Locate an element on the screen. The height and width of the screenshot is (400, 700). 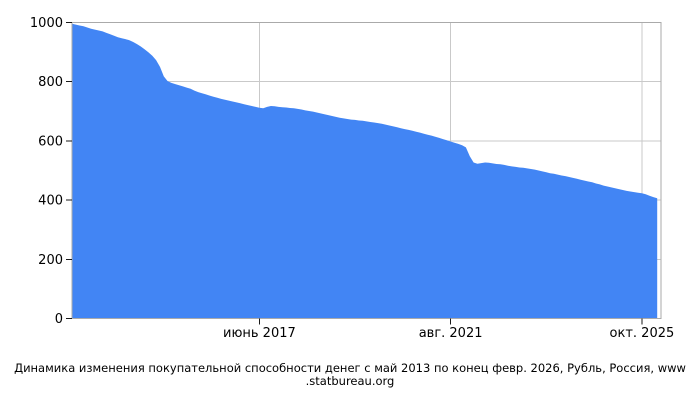
caption-line-2: .statbureau.org is located at coordinates (350, 381).